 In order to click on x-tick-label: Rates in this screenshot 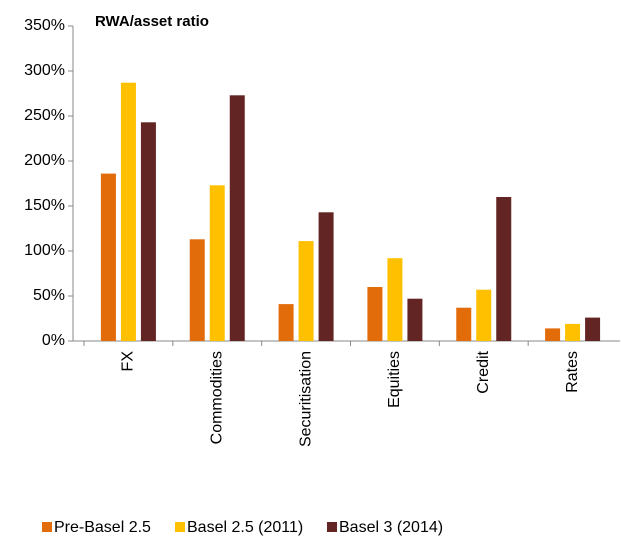, I will do `click(572, 372)`.